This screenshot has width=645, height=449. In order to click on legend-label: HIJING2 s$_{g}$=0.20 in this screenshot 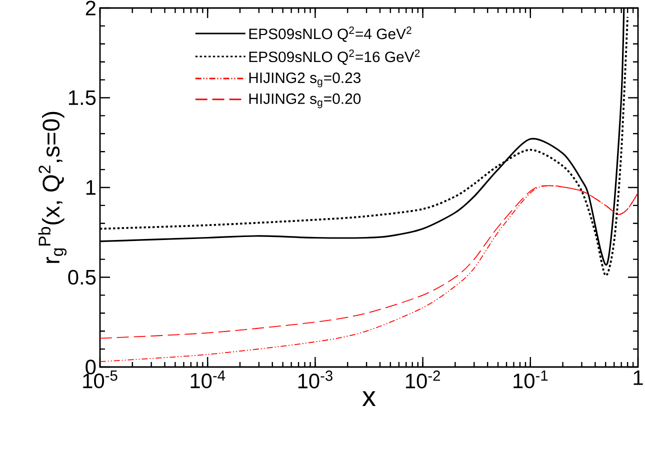, I will do `click(305, 100)`.